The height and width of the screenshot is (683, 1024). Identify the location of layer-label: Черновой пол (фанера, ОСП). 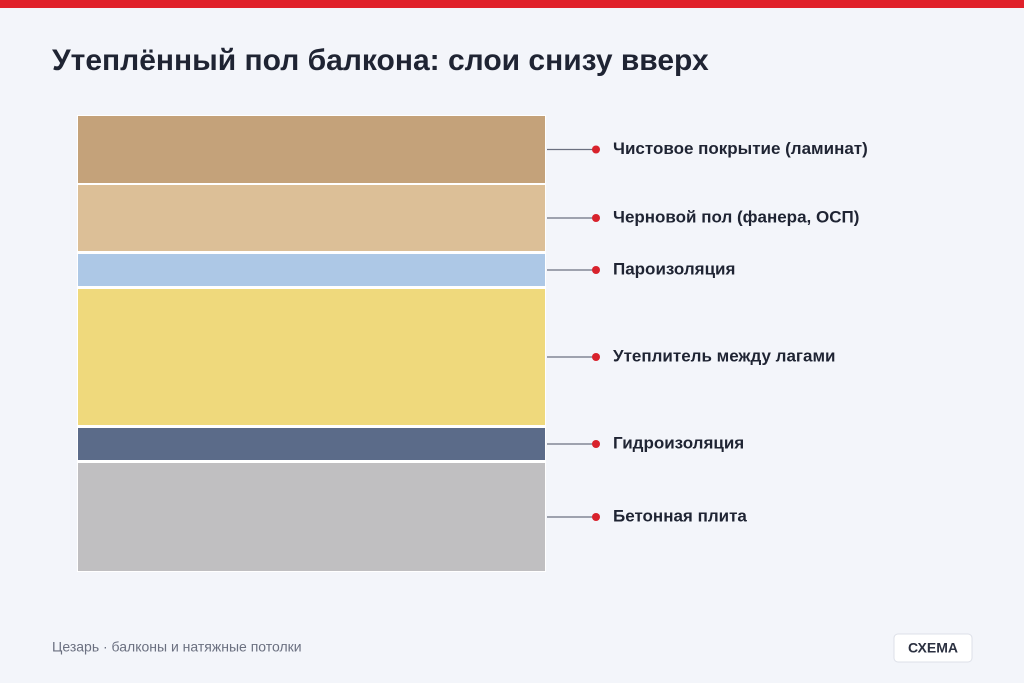
(736, 216).